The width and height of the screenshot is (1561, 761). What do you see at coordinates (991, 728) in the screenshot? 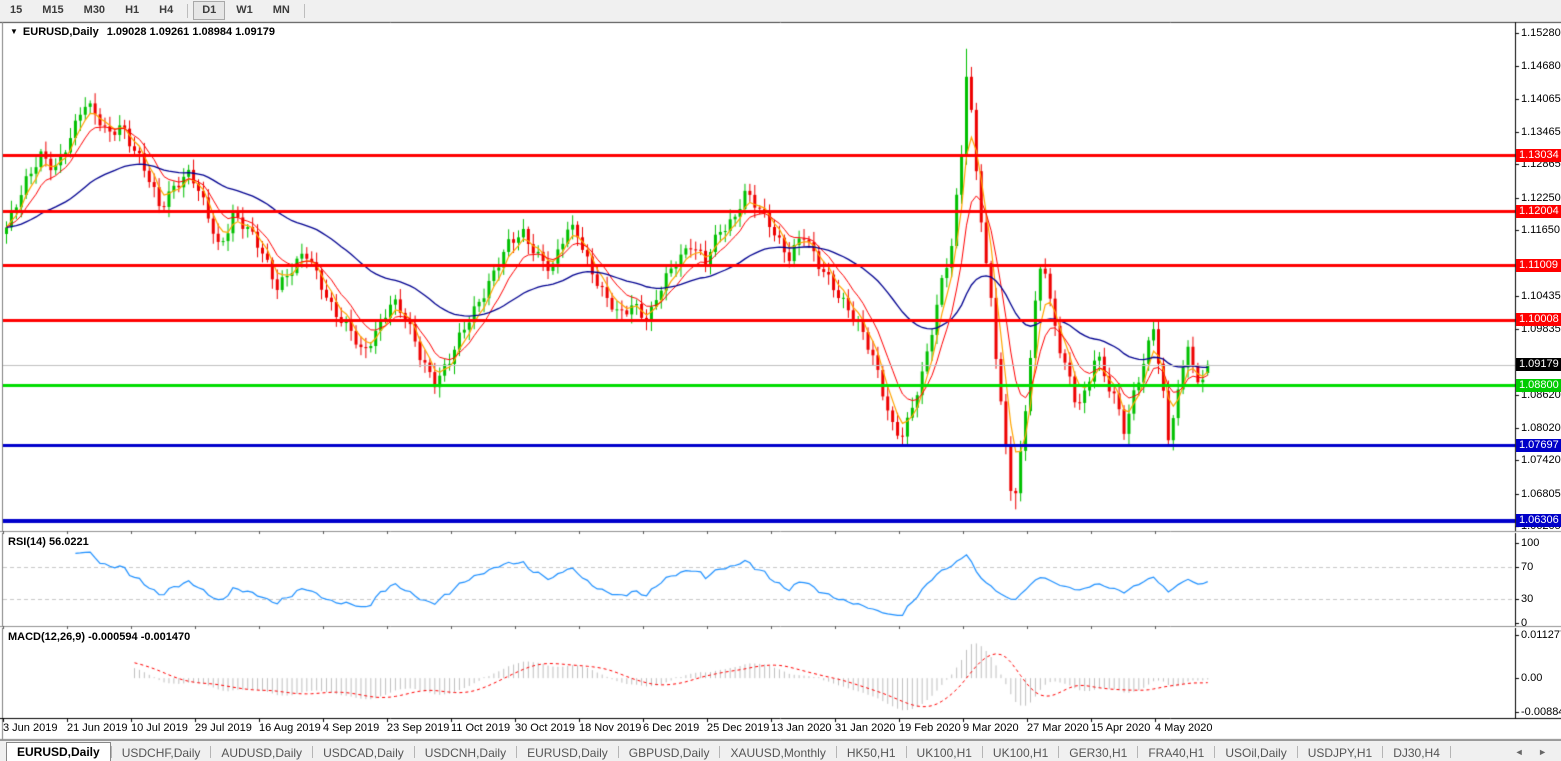
I see `date-axis-label: 9 Mar 2020` at bounding box center [991, 728].